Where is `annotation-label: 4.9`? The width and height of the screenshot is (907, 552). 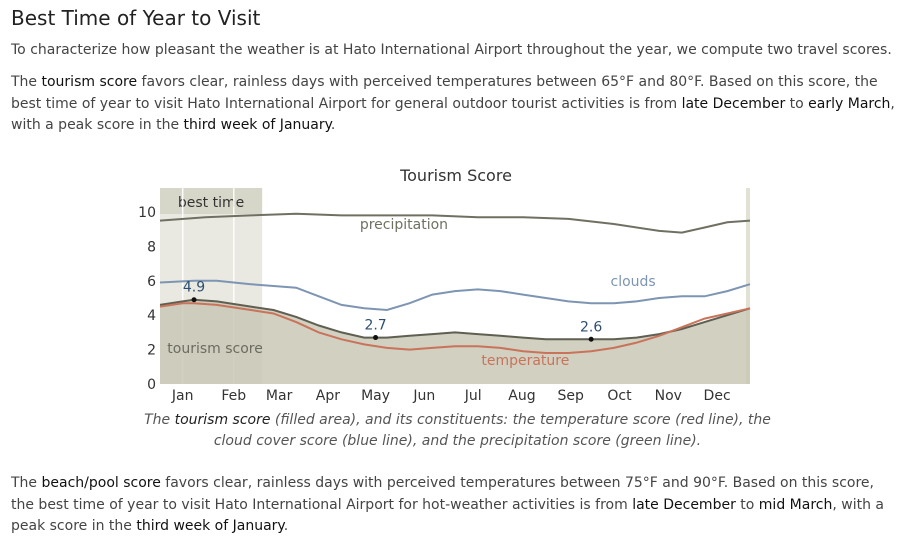
annotation-label: 4.9 is located at coordinates (194, 288).